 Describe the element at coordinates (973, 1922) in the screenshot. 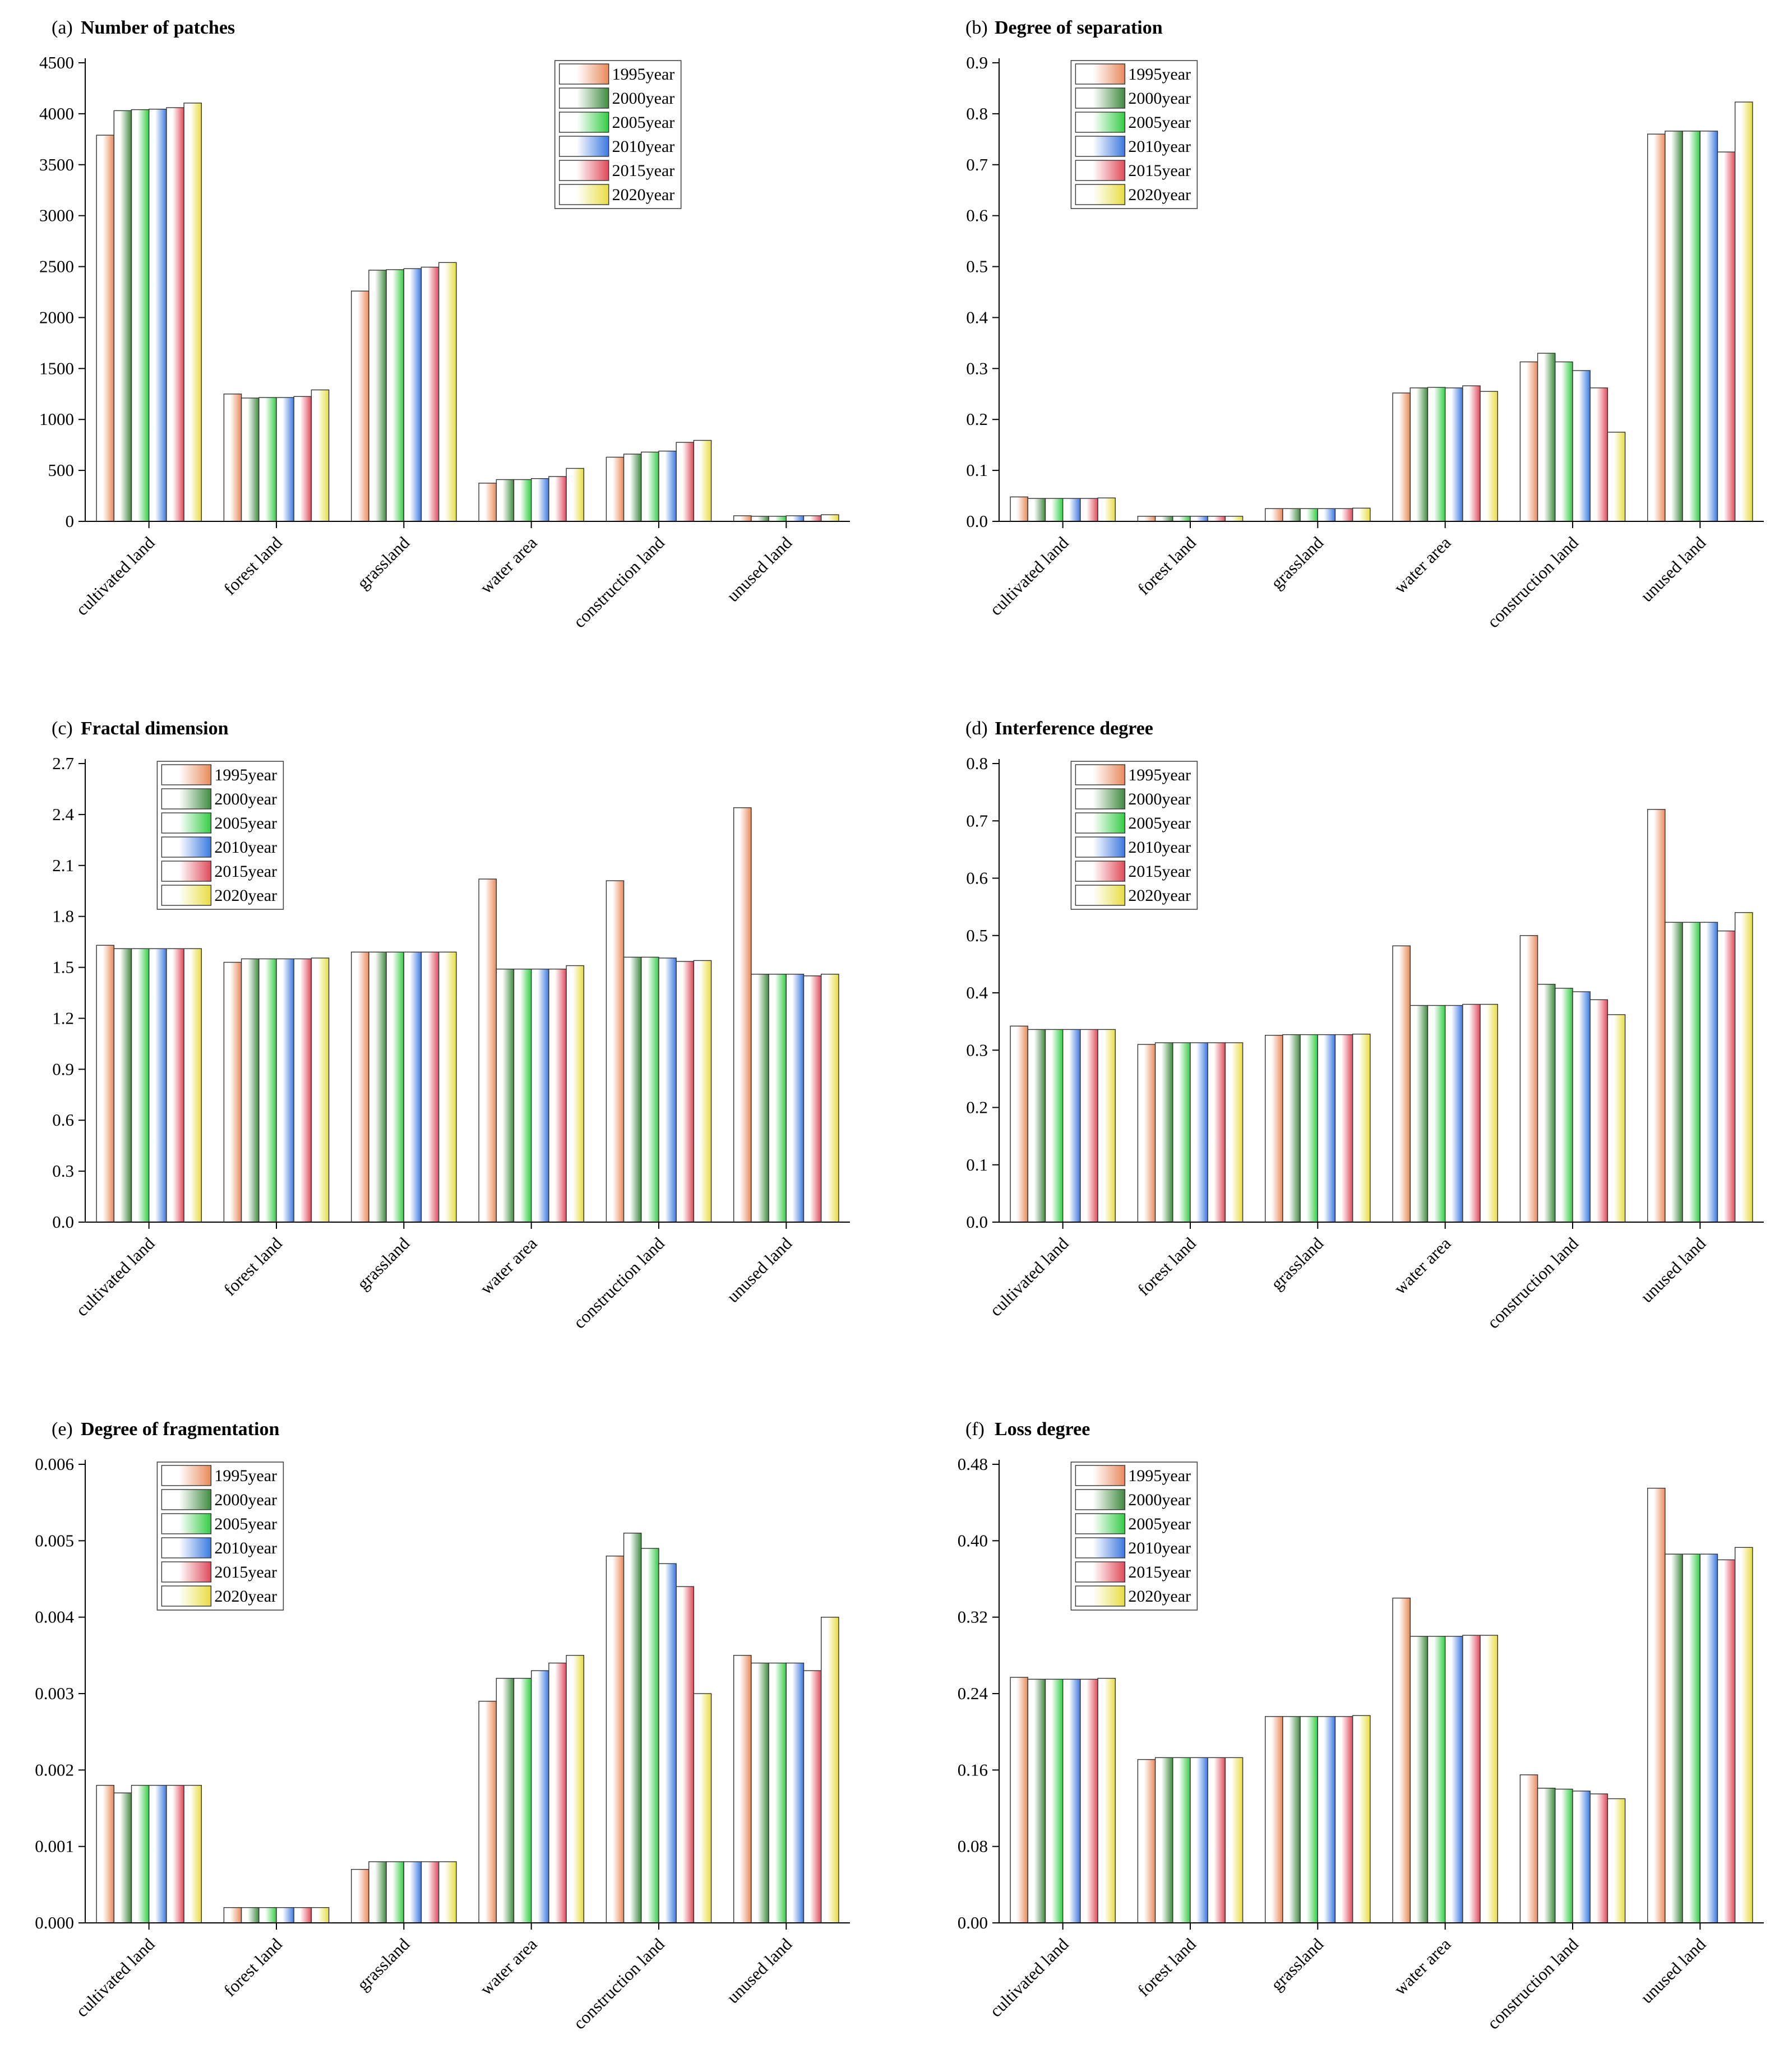

I see `y-tick-label: 0.00` at that location.